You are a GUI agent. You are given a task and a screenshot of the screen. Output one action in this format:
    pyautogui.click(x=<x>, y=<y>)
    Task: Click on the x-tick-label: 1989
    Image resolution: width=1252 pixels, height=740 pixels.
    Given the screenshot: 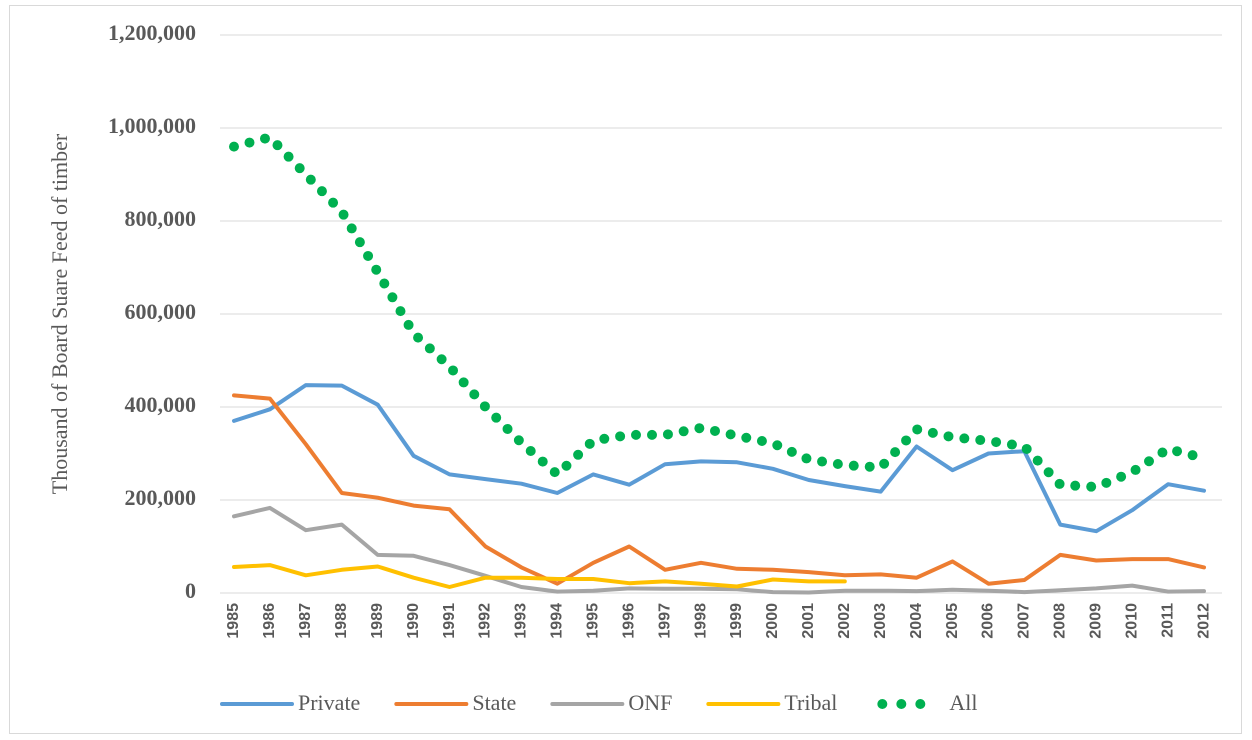 What is the action you would take?
    pyautogui.click(x=377, y=621)
    